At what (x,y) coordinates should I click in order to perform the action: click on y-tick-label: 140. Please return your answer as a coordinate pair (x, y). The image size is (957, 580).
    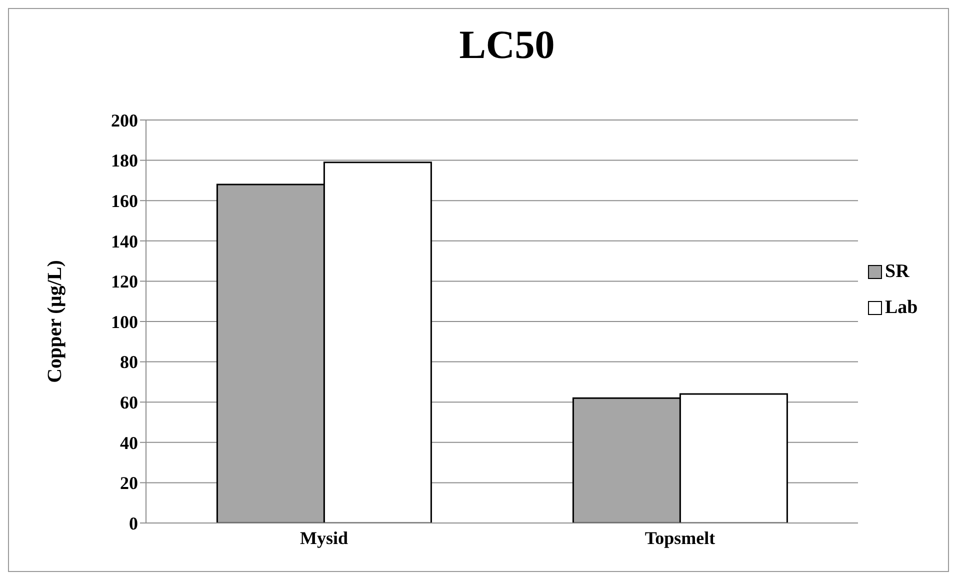
    Looking at the image, I should click on (124, 241).